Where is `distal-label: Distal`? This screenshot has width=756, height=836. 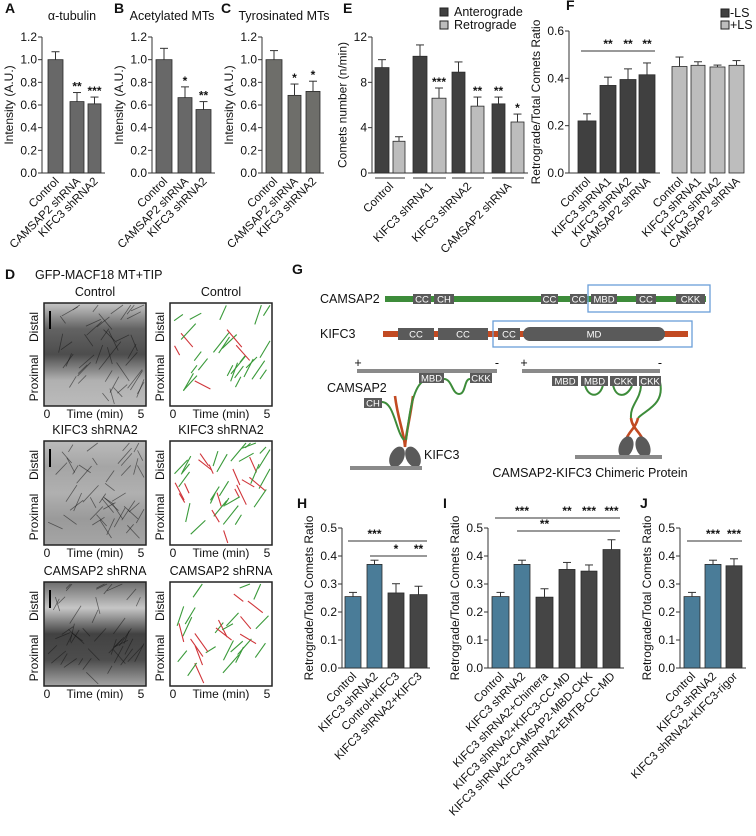
distal-label: Distal is located at coordinates (160, 606).